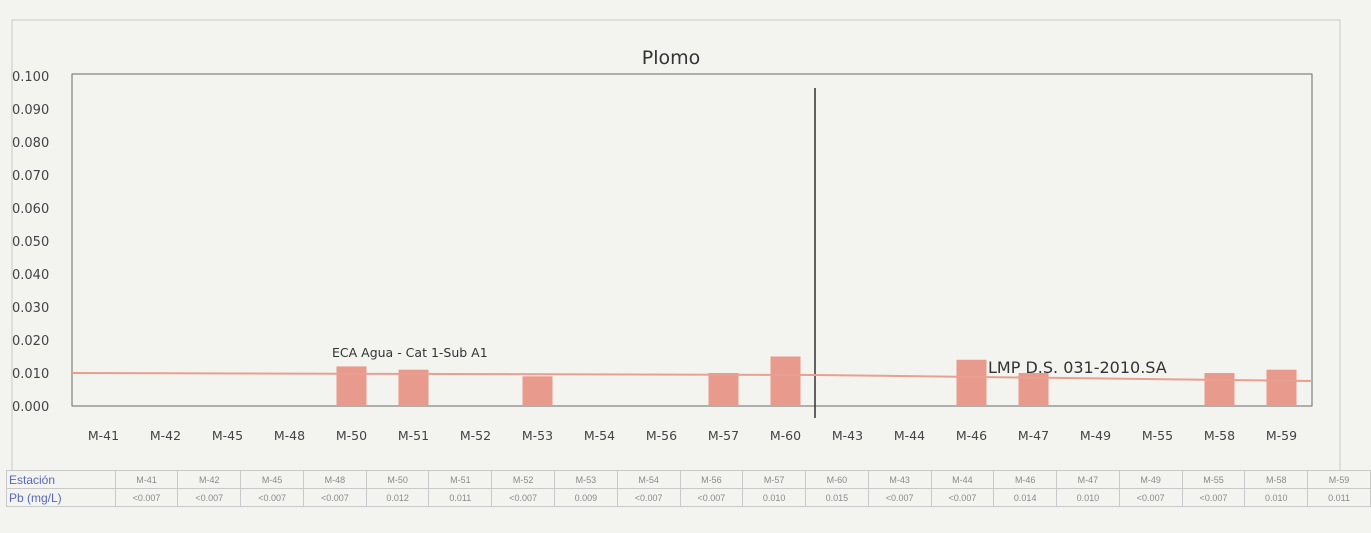 The height and width of the screenshot is (533, 1371). What do you see at coordinates (61, 479) in the screenshot?
I see `station-row-header: Estación` at bounding box center [61, 479].